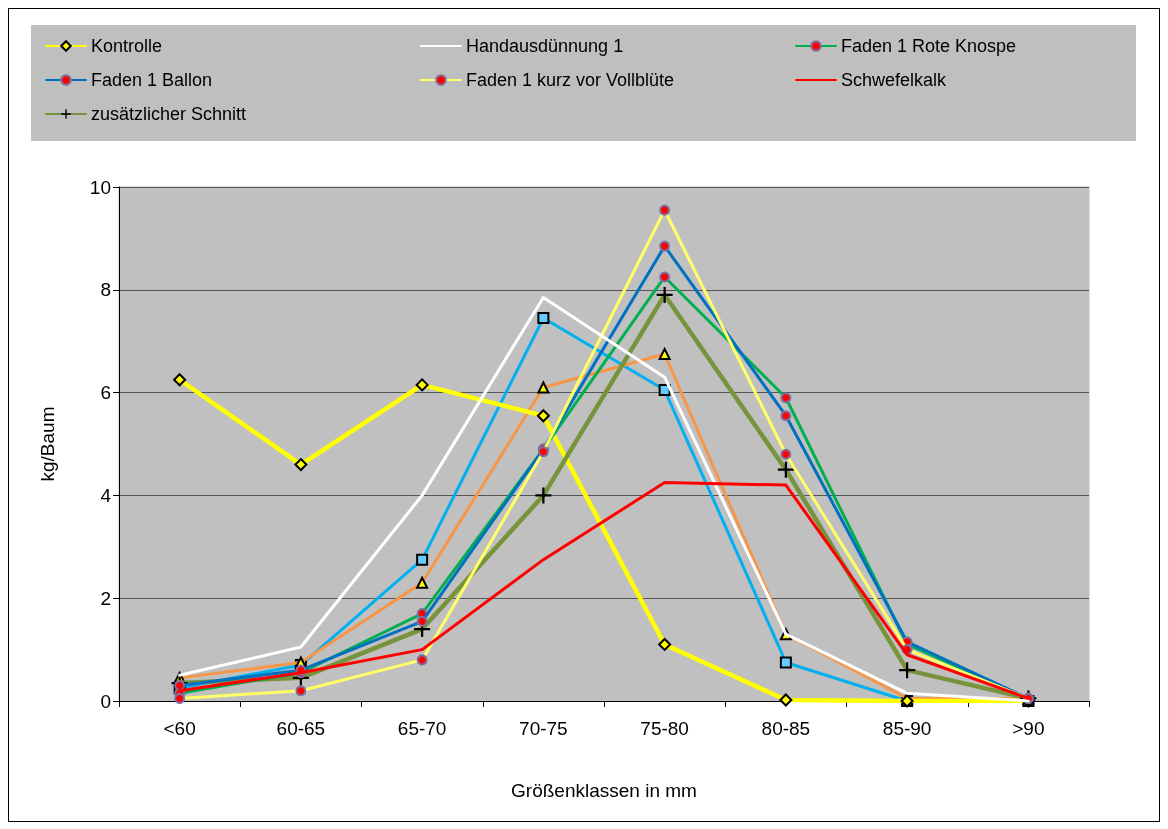  What do you see at coordinates (545, 46) in the screenshot?
I see `legend-label: Handausdünnung 1` at bounding box center [545, 46].